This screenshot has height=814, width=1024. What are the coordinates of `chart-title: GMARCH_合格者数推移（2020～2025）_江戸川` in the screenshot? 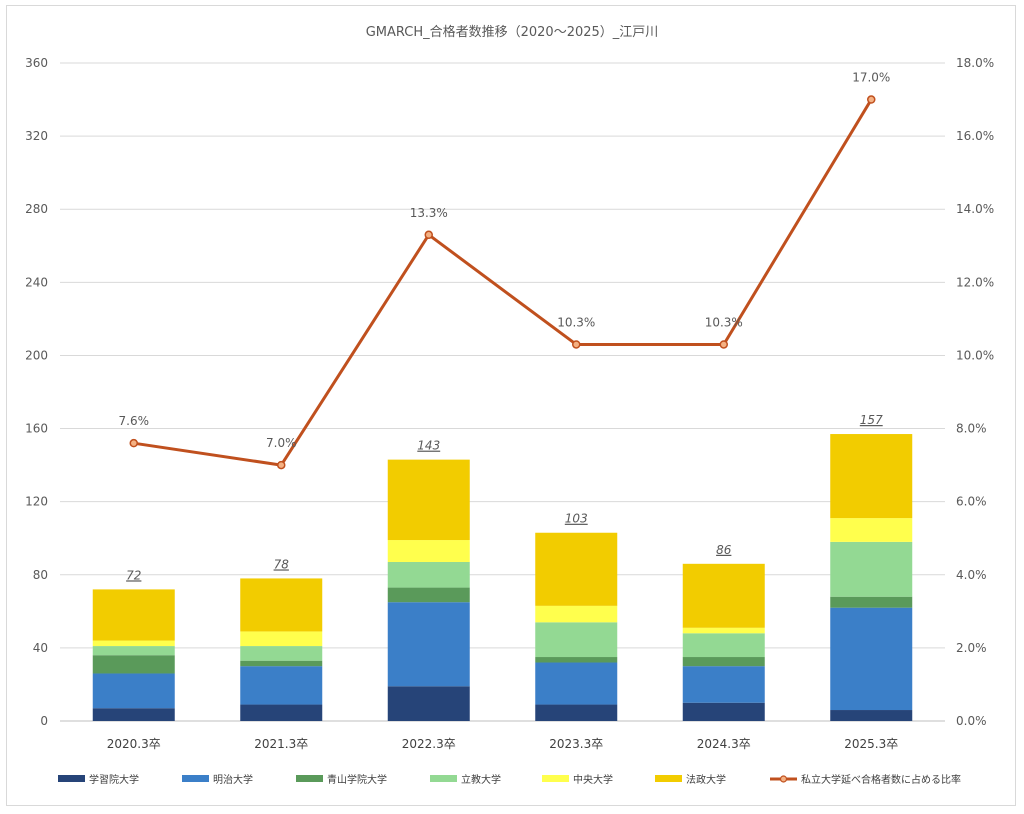 It's located at (512, 32).